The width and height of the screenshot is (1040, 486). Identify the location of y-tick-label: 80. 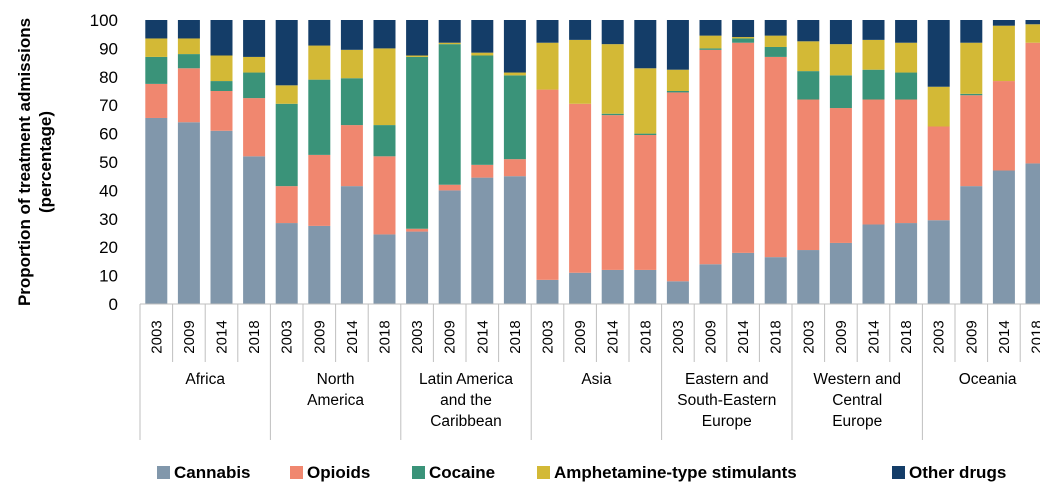
(108, 77).